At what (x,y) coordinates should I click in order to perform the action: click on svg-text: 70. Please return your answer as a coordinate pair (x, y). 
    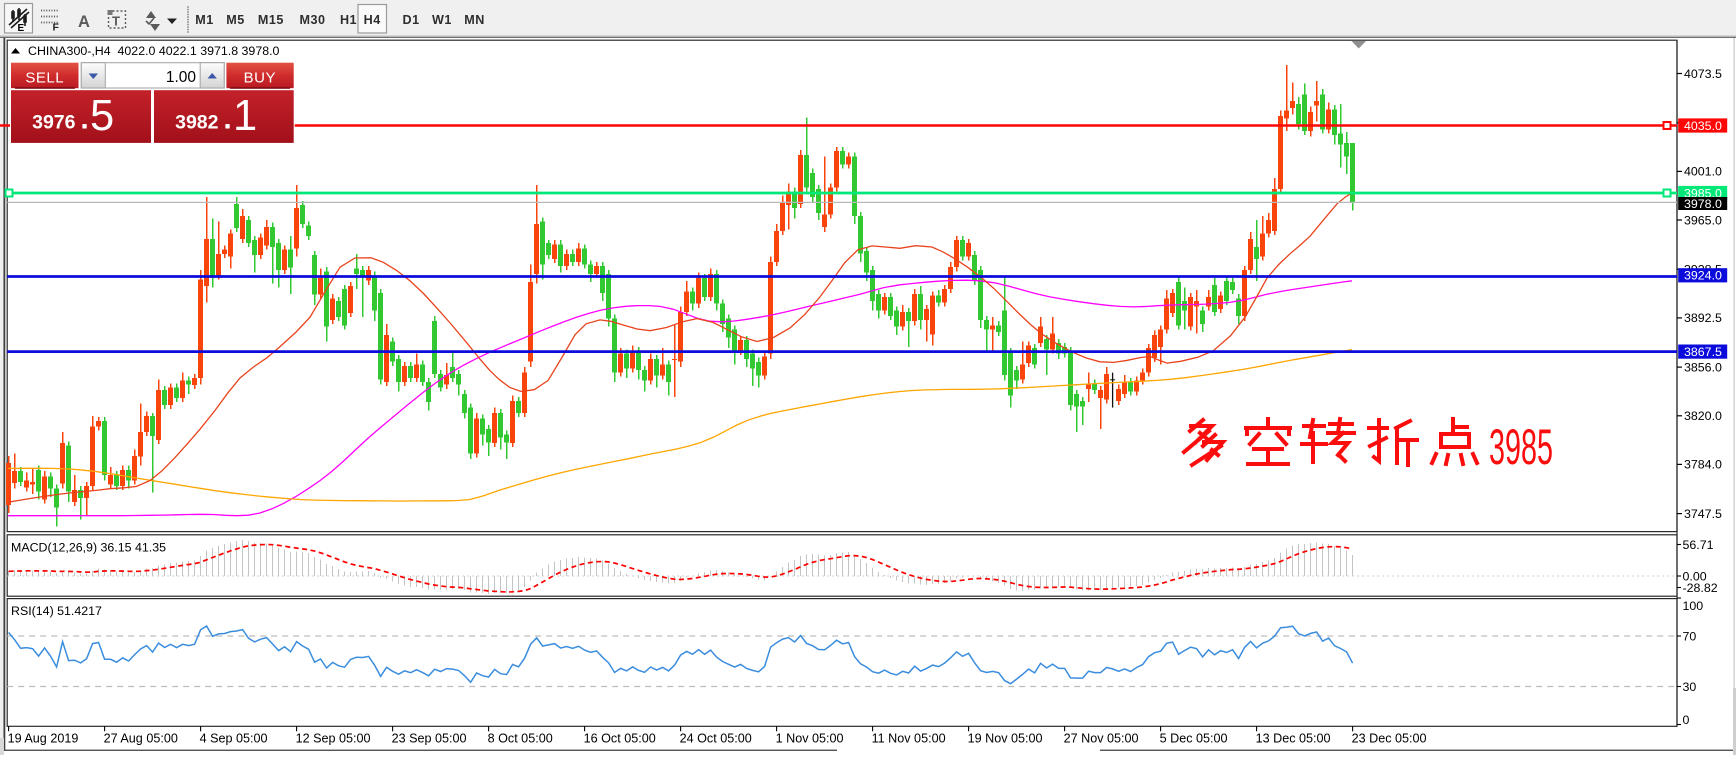
    Looking at the image, I should click on (1690, 636).